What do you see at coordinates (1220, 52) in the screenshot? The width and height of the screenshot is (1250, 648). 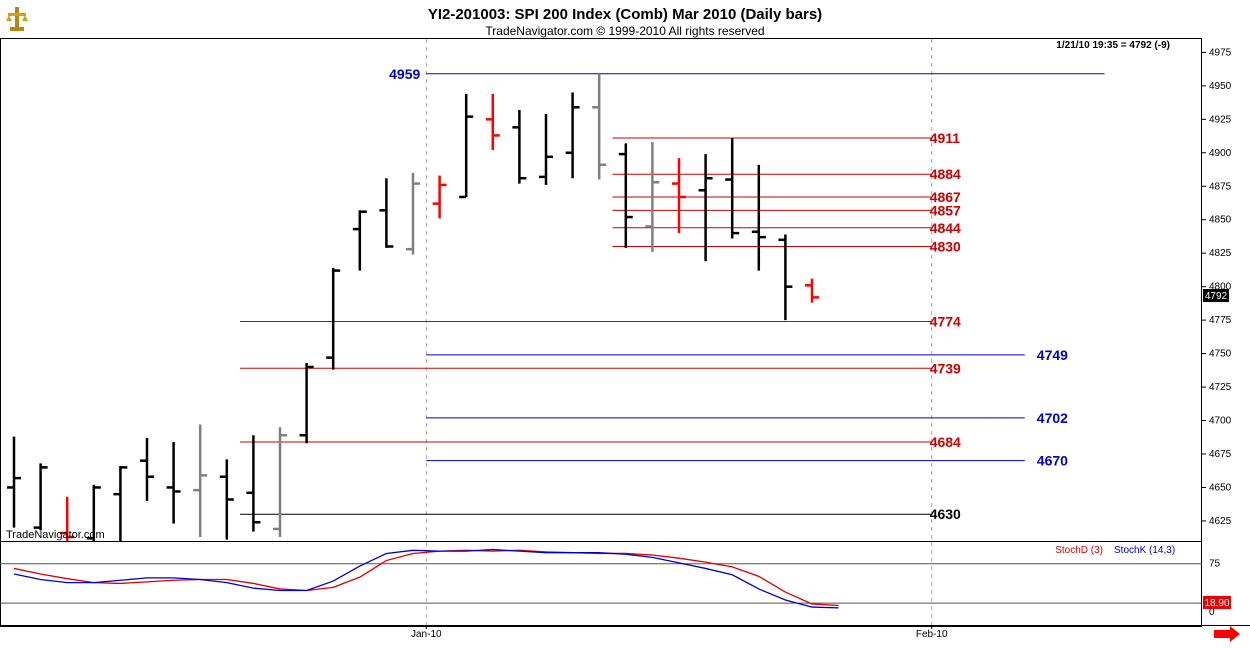 I see `price-tick-label: 4975` at bounding box center [1220, 52].